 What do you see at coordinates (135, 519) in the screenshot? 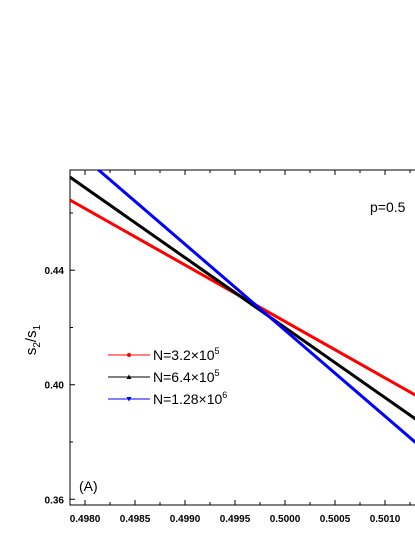
I see `x-tick-label: 0.4985` at bounding box center [135, 519].